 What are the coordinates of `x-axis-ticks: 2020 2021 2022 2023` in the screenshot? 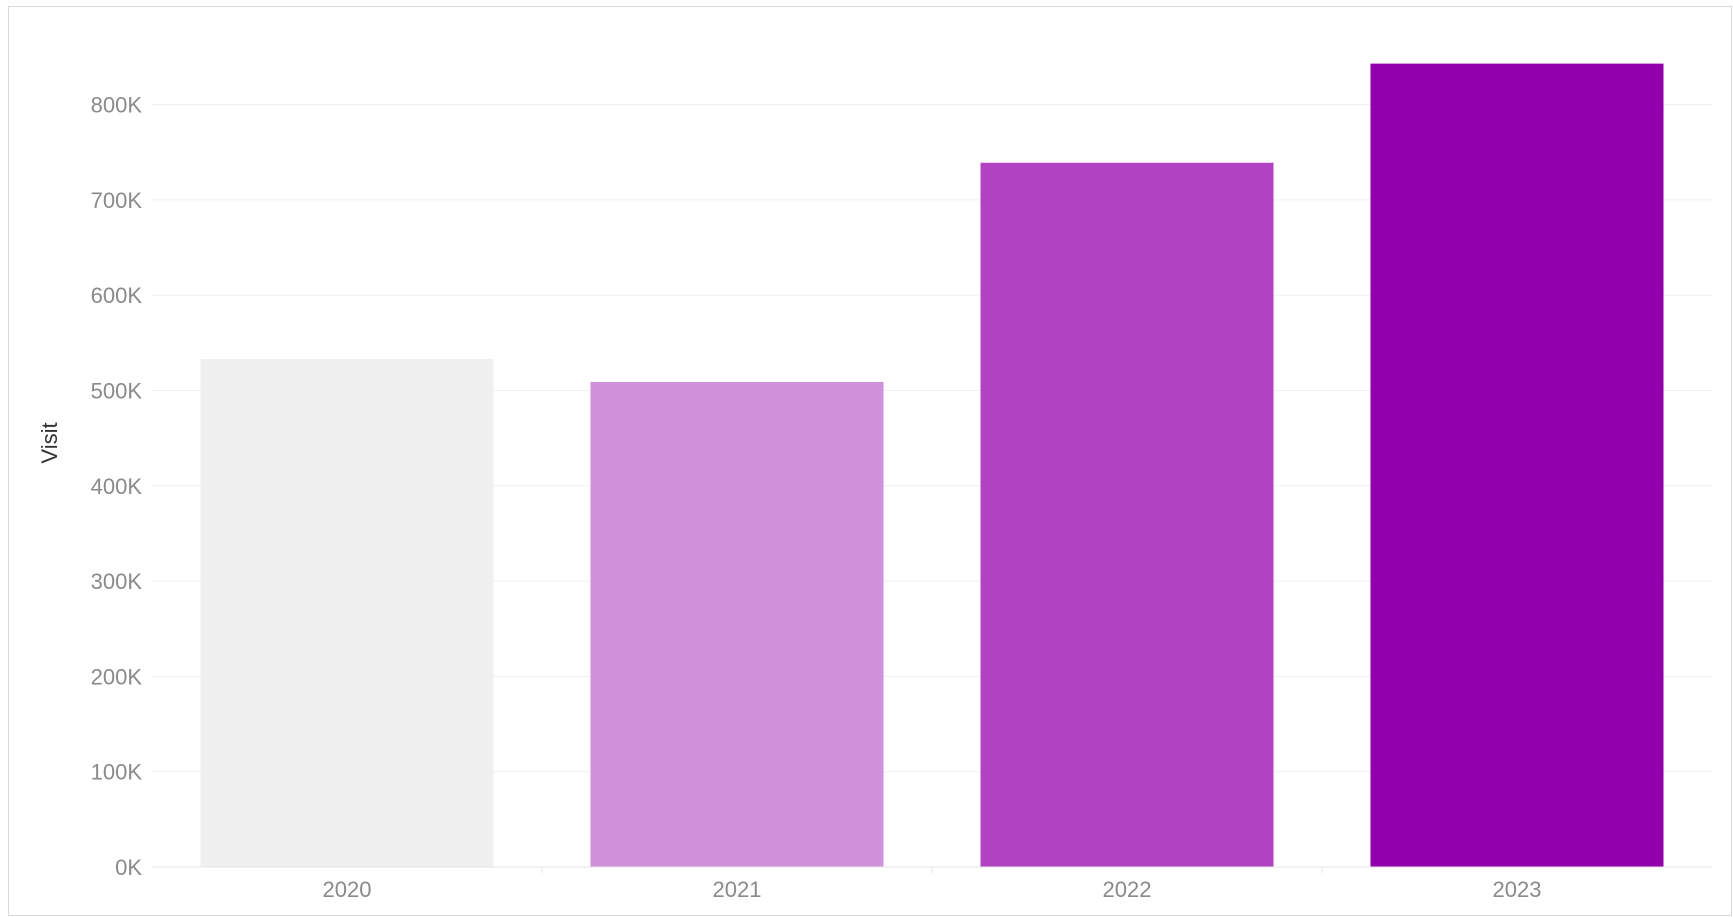 It's located at (932, 884).